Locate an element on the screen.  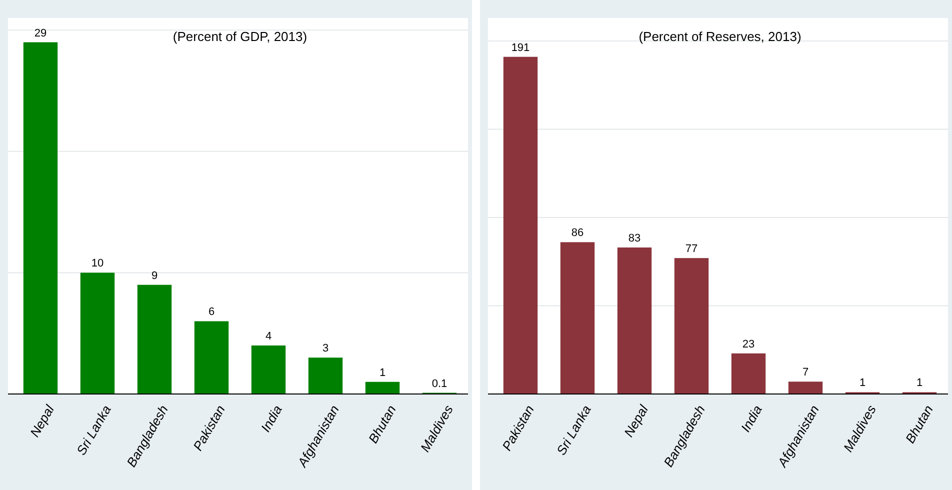
data-label: 6 is located at coordinates (211, 312).